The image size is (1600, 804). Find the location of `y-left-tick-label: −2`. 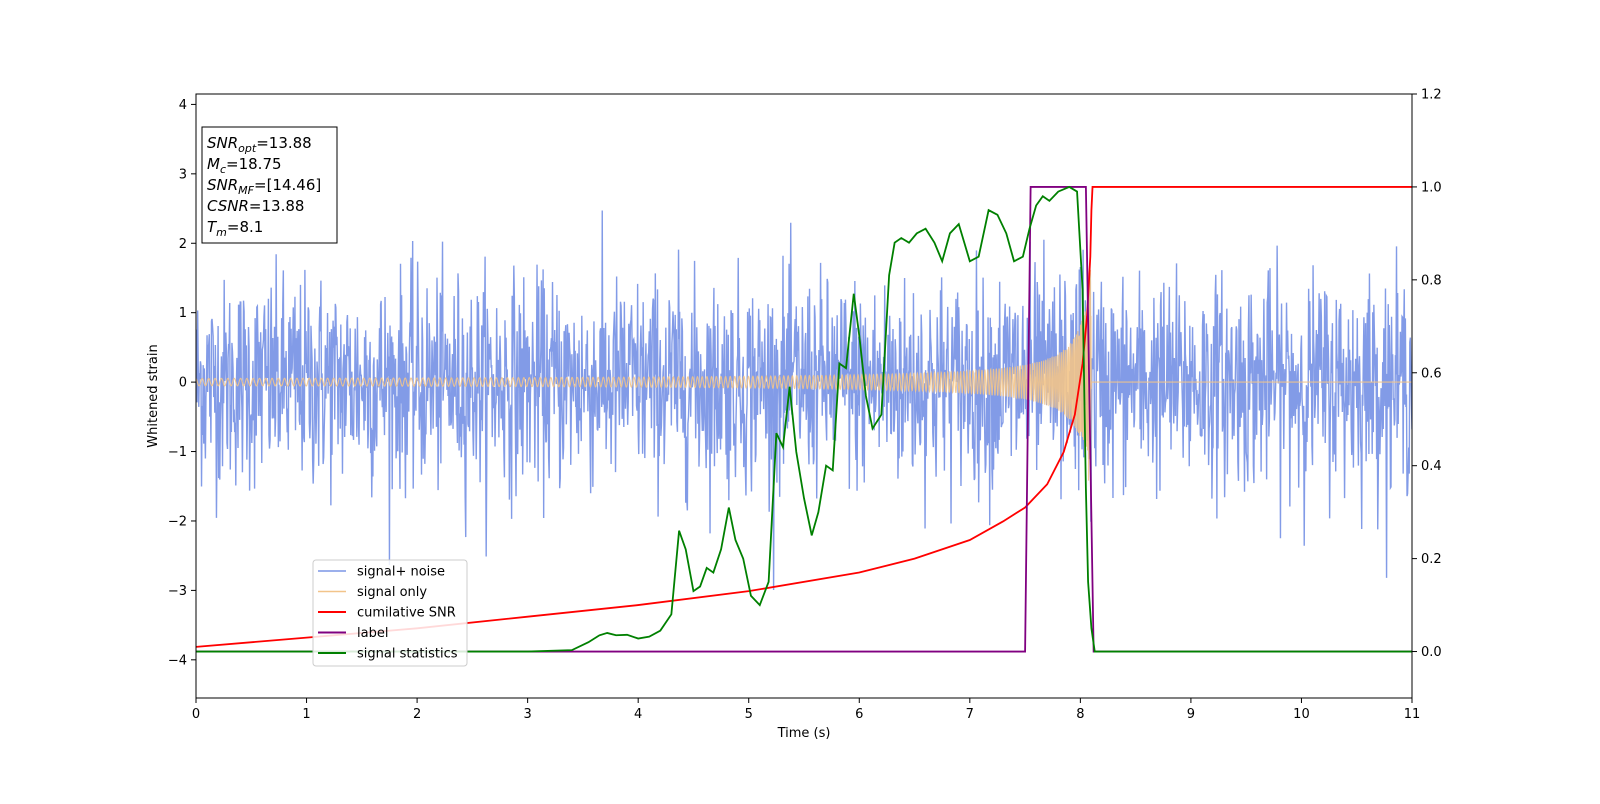

y-left-tick-label: −2 is located at coordinates (177, 521).